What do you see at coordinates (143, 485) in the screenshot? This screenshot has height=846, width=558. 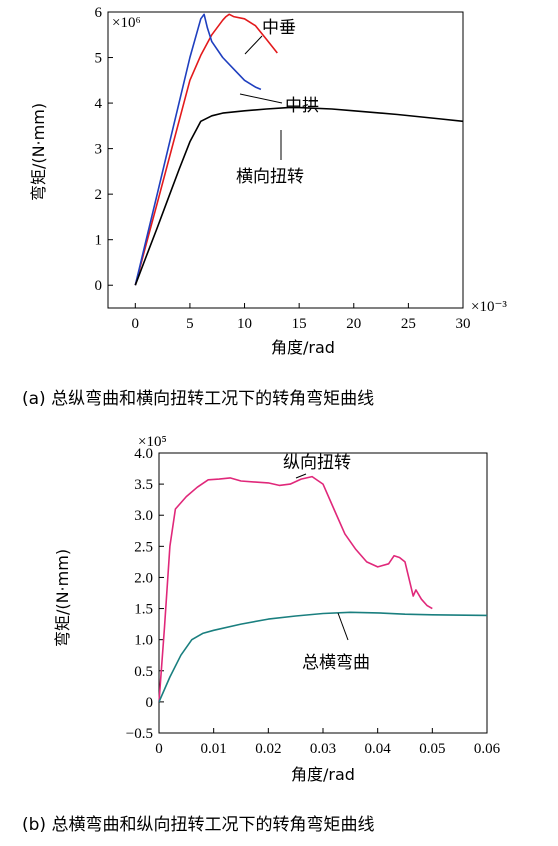 I see `chartB-y-tick-label: 3.5` at bounding box center [143, 485].